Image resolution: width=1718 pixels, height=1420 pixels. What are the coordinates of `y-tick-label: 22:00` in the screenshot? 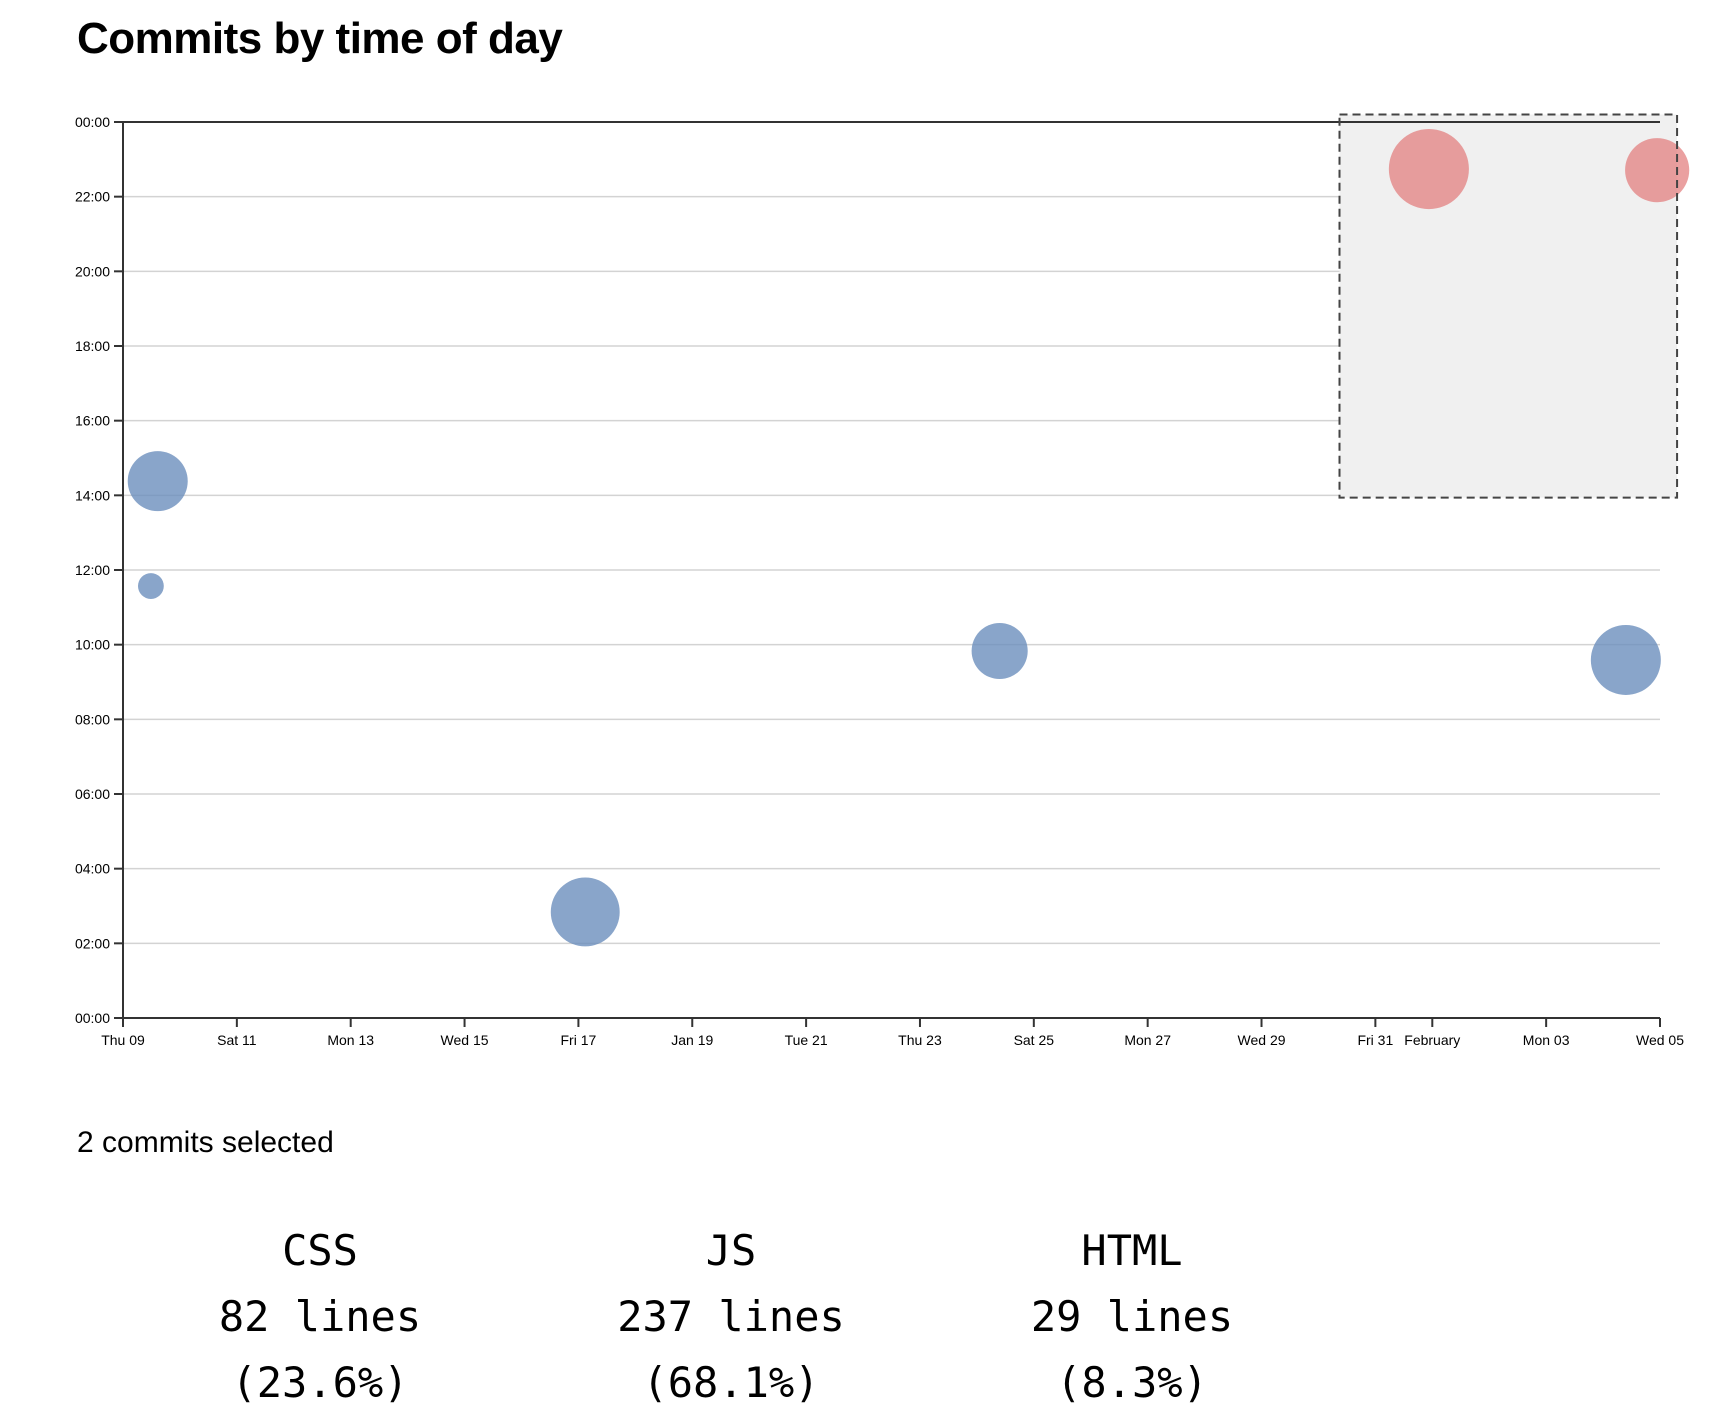 It's located at (92, 197).